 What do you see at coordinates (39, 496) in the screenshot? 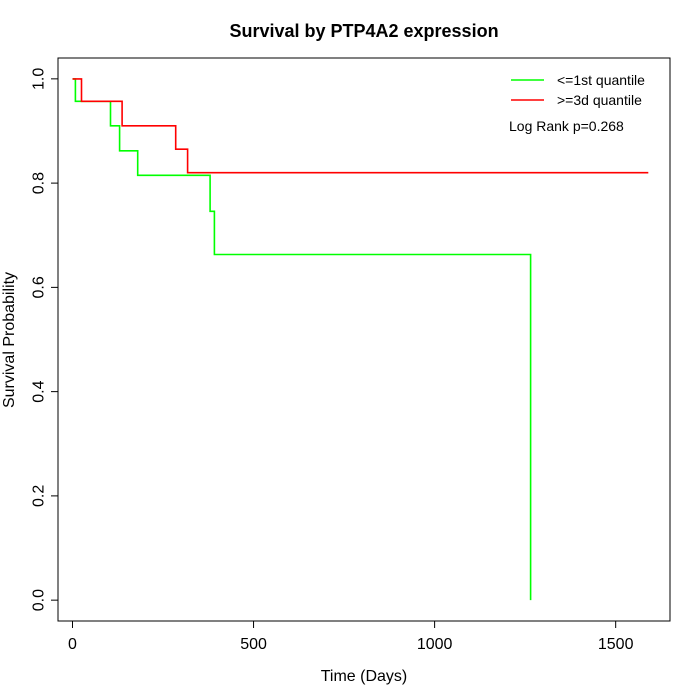
I see `y-tick-label: 0.2` at bounding box center [39, 496].